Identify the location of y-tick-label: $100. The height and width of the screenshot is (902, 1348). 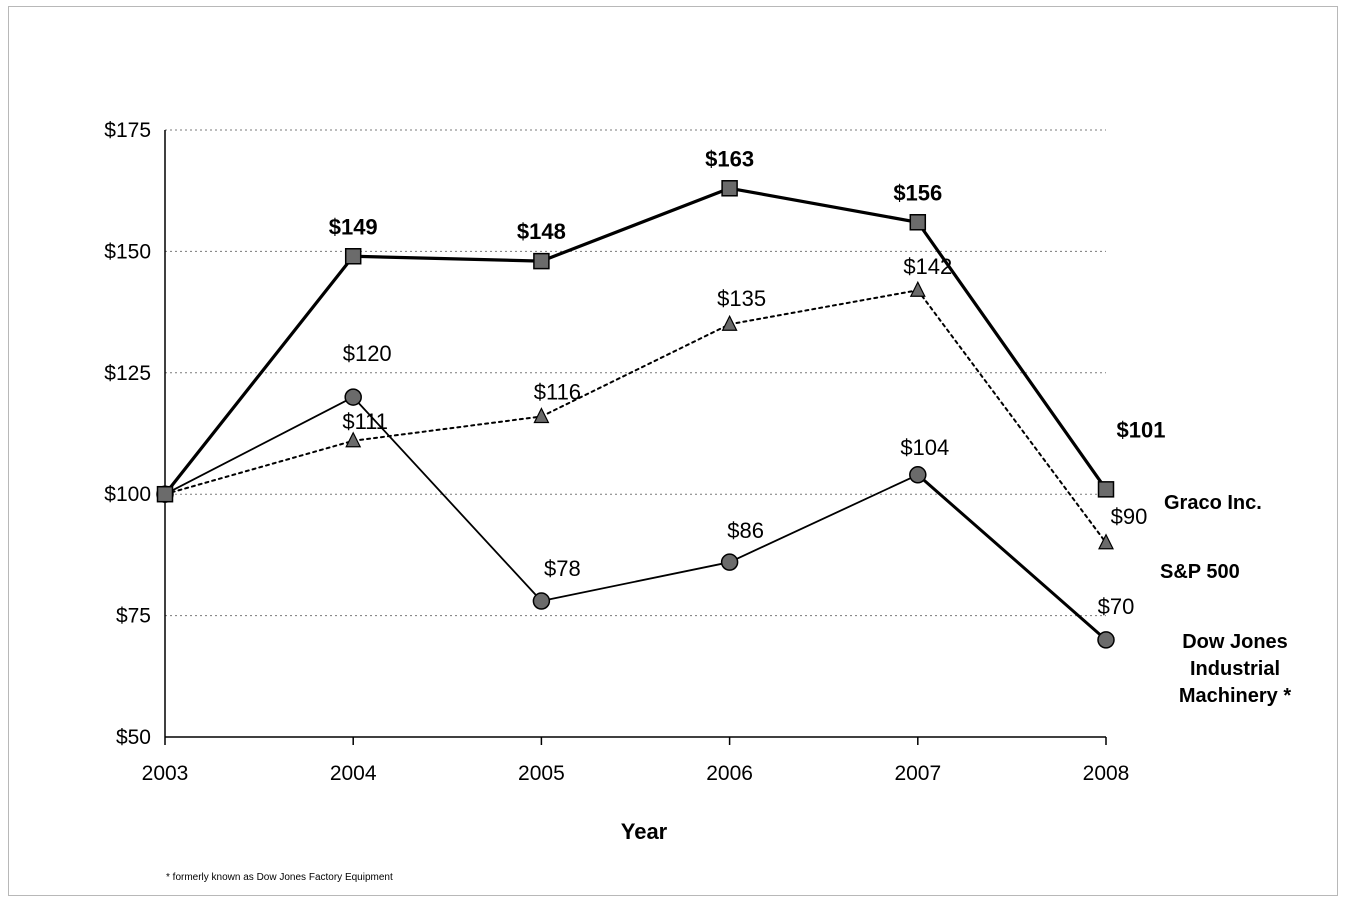
(127, 494).